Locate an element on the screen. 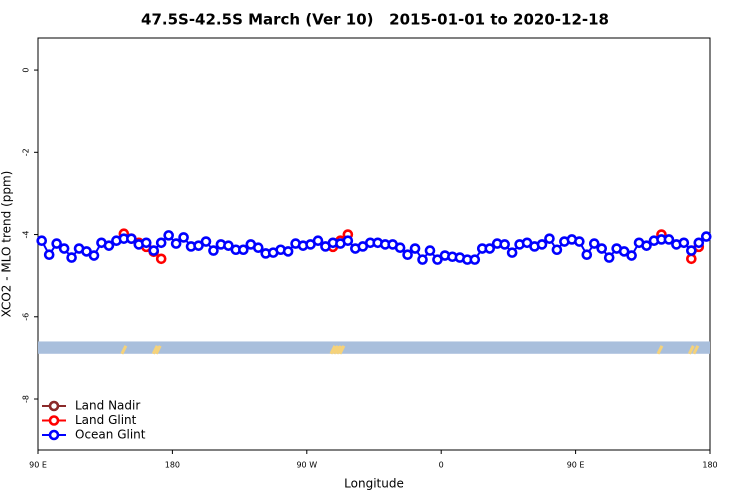 The width and height of the screenshot is (750, 500). y-tick-label: -6 is located at coordinates (26, 317).